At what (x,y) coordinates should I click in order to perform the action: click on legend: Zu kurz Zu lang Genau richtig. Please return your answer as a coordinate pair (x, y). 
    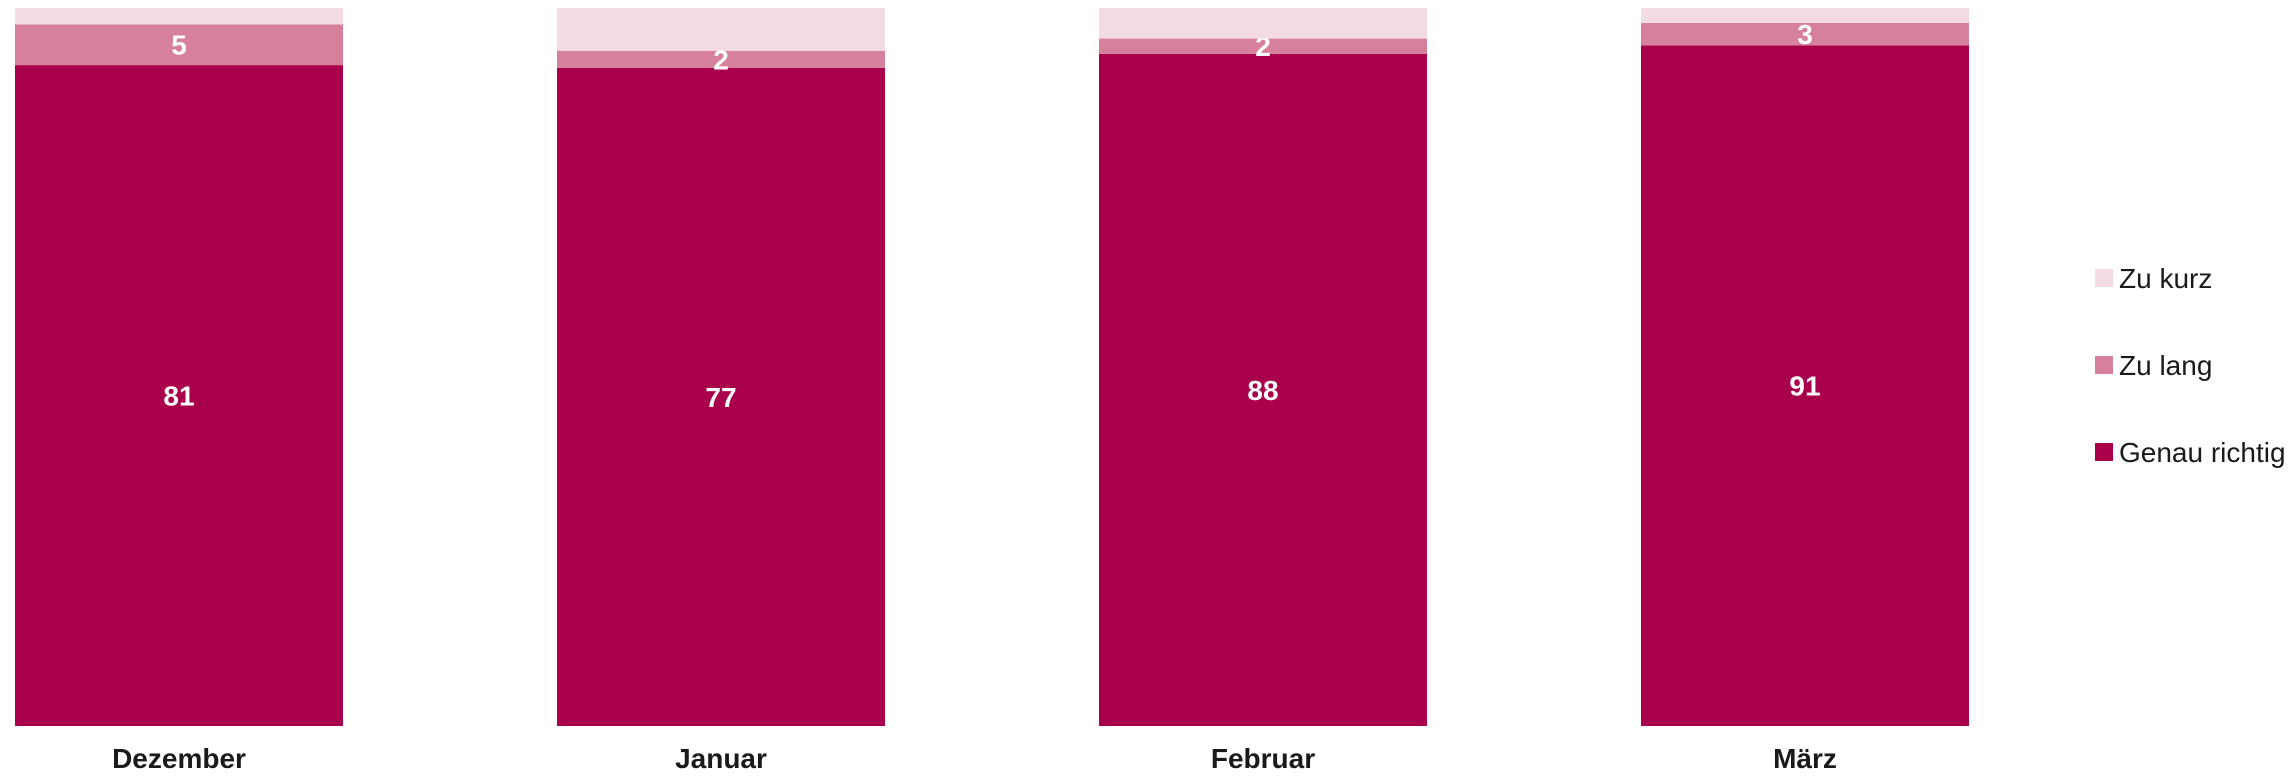
    Looking at the image, I should click on (2190, 365).